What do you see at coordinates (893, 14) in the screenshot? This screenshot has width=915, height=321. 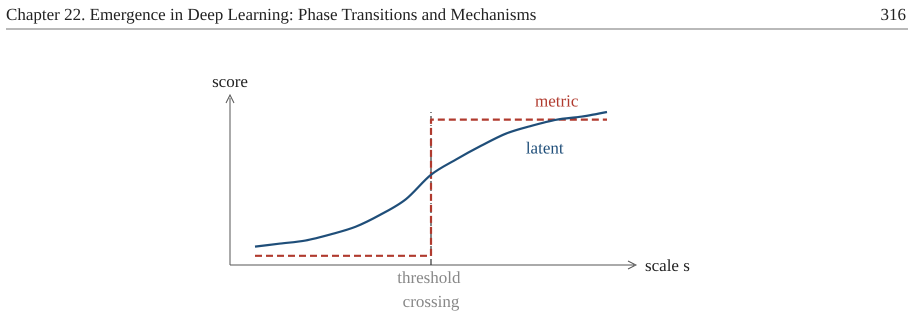 I see `text: 316` at bounding box center [893, 14].